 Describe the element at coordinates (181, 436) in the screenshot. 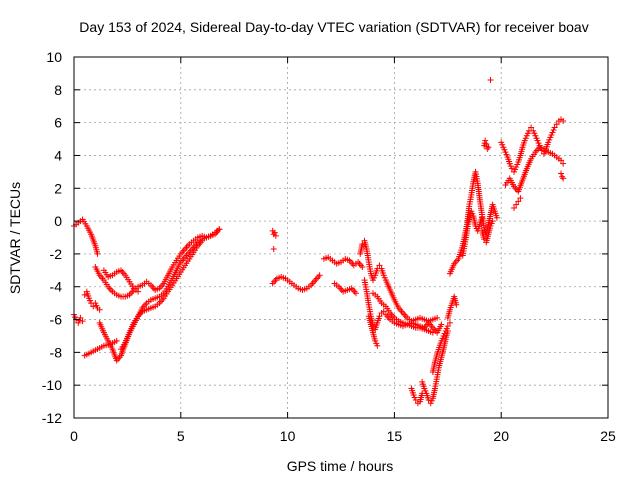

I see `x-tick-label: 5` at that location.